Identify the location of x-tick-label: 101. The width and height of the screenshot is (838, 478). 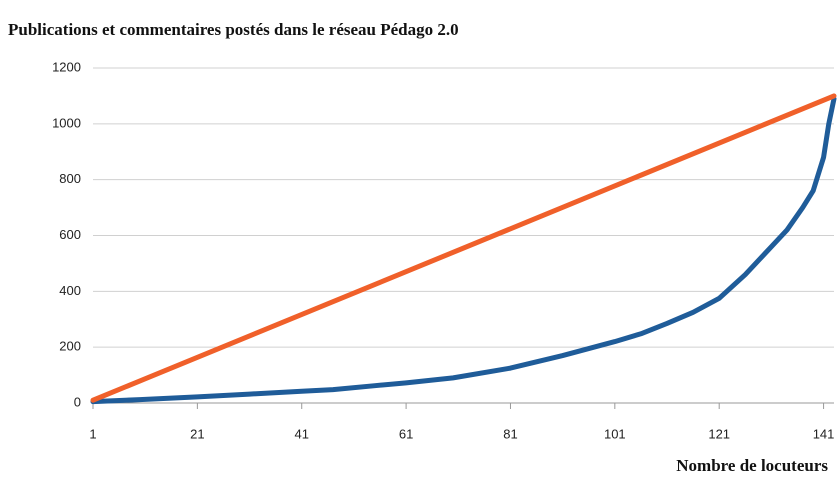
(615, 433).